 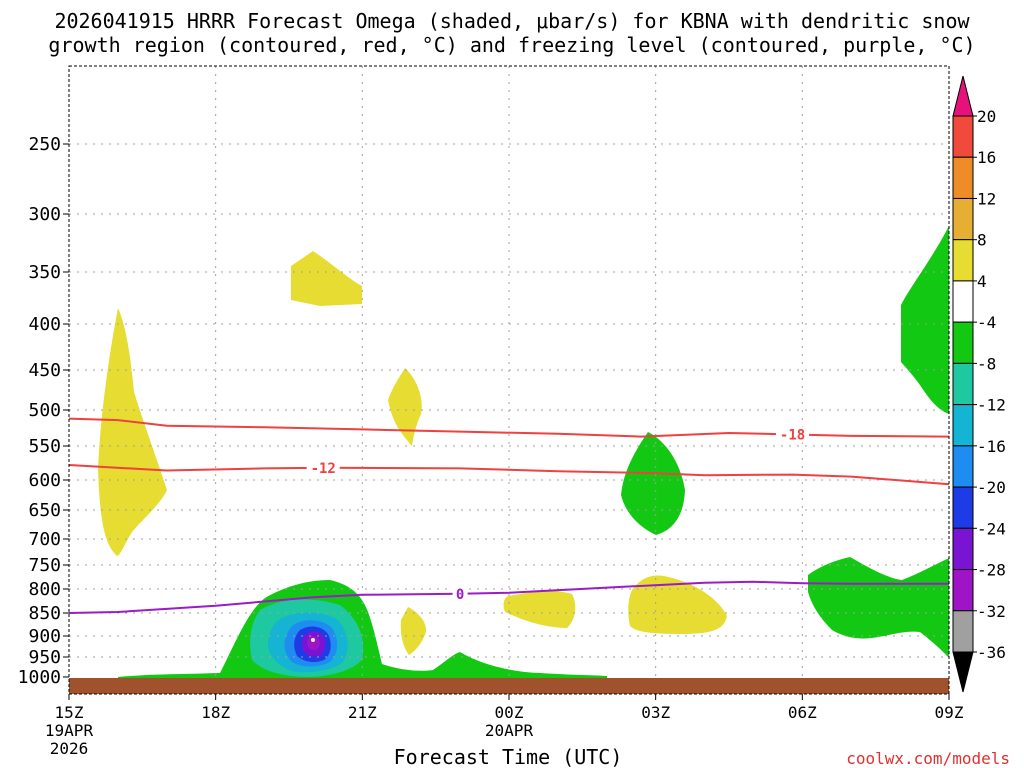 What do you see at coordinates (979, 384) in the screenshot?
I see `colorbar: 20 16 12 8 4 -4 -8 -12 -16 -20 -24 -28 -32 -36` at bounding box center [979, 384].